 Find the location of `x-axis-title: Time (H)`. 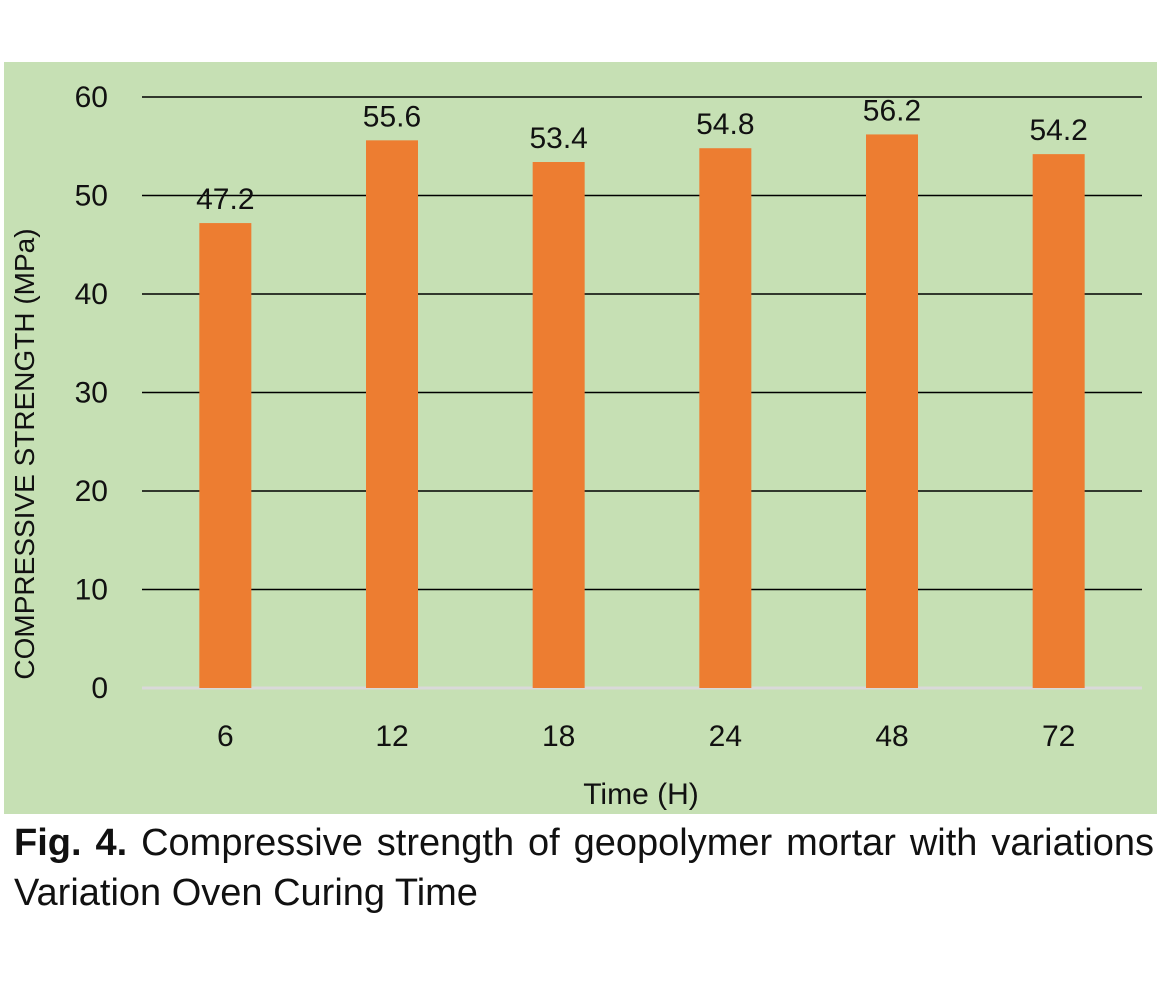

x-axis-title: Time (H) is located at coordinates (641, 794).